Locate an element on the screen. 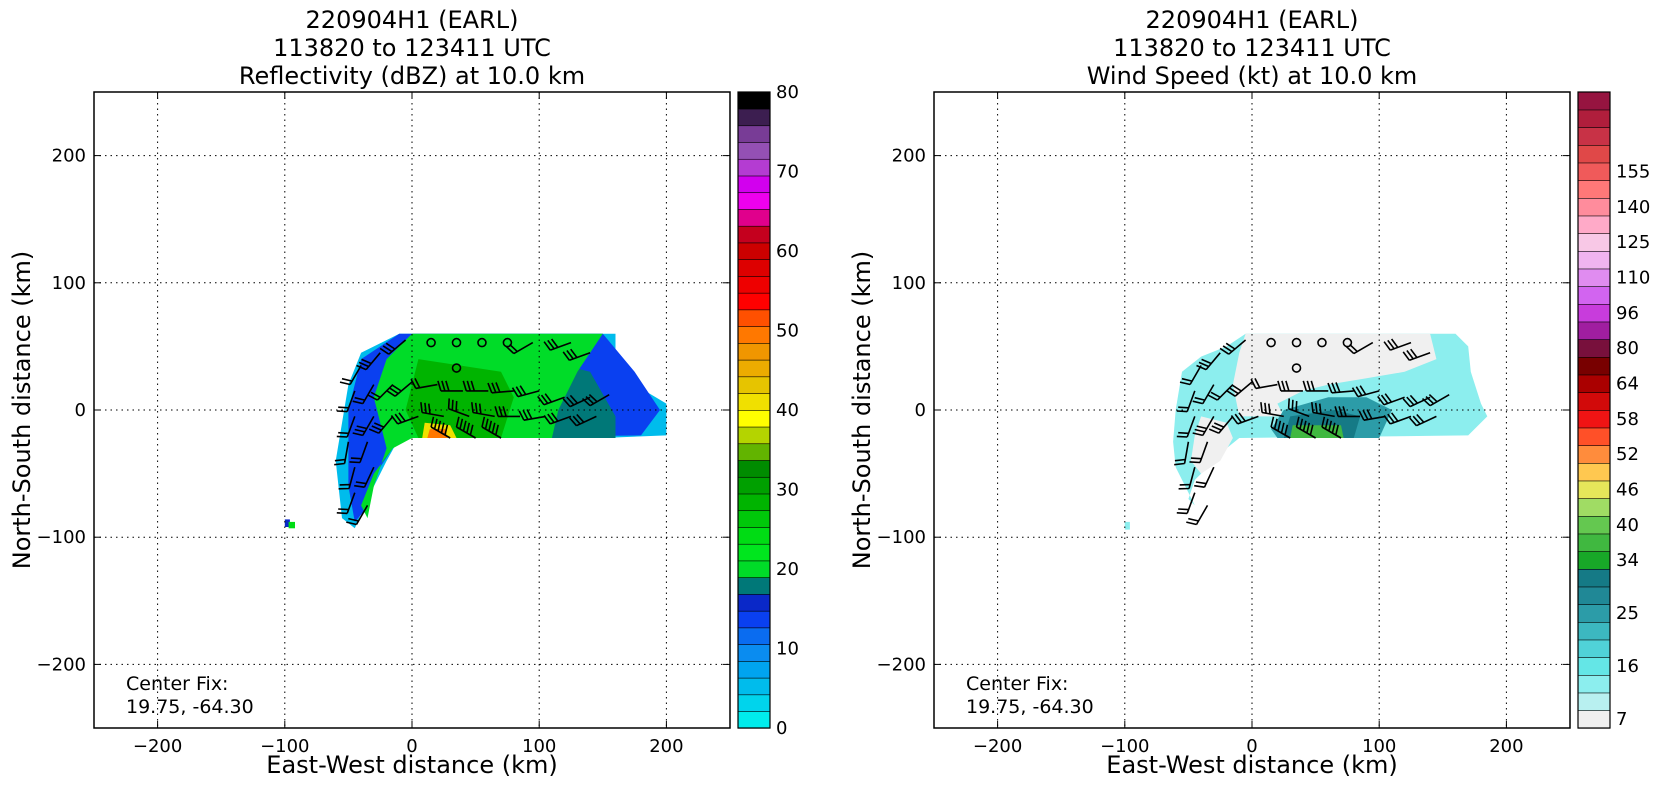 The width and height of the screenshot is (1655, 787). y-tick-label: 200 is located at coordinates (69, 156).